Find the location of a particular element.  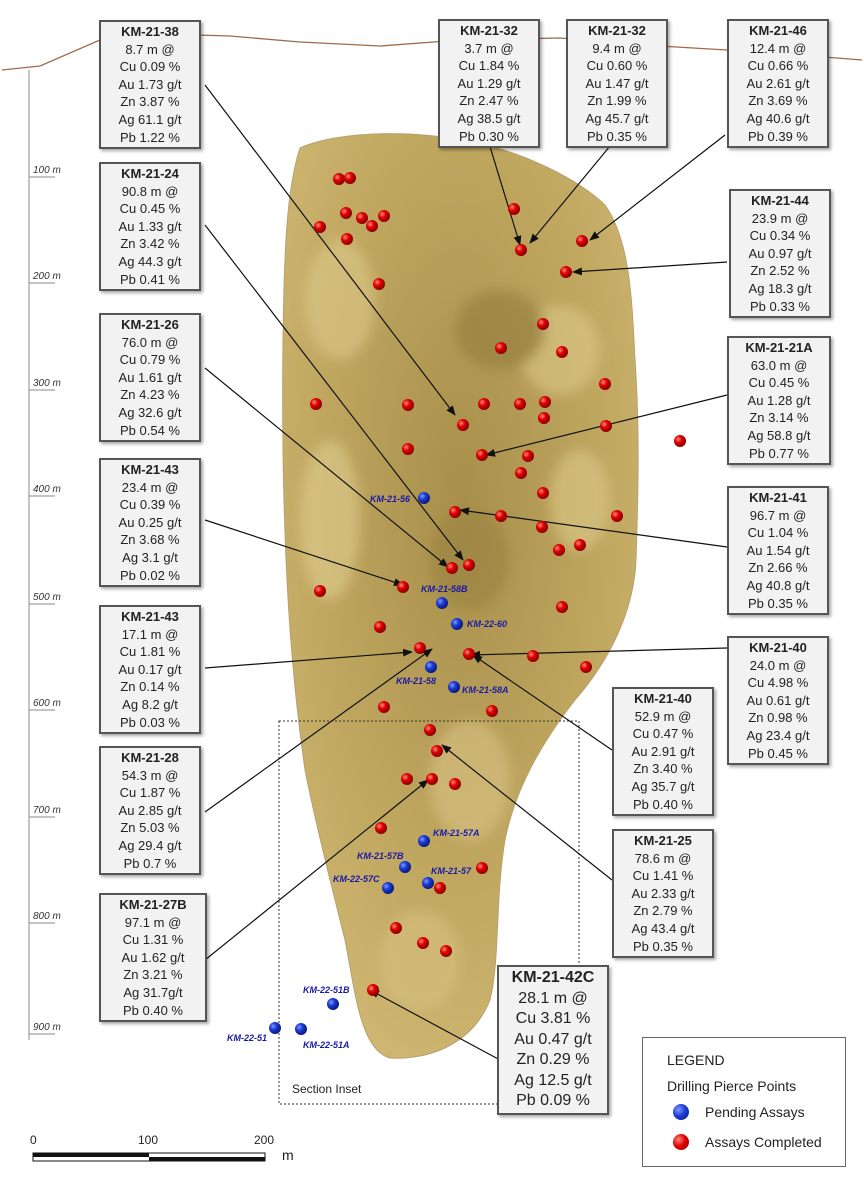

pending-hole-label: KM-22-51B is located at coordinates (326, 990).